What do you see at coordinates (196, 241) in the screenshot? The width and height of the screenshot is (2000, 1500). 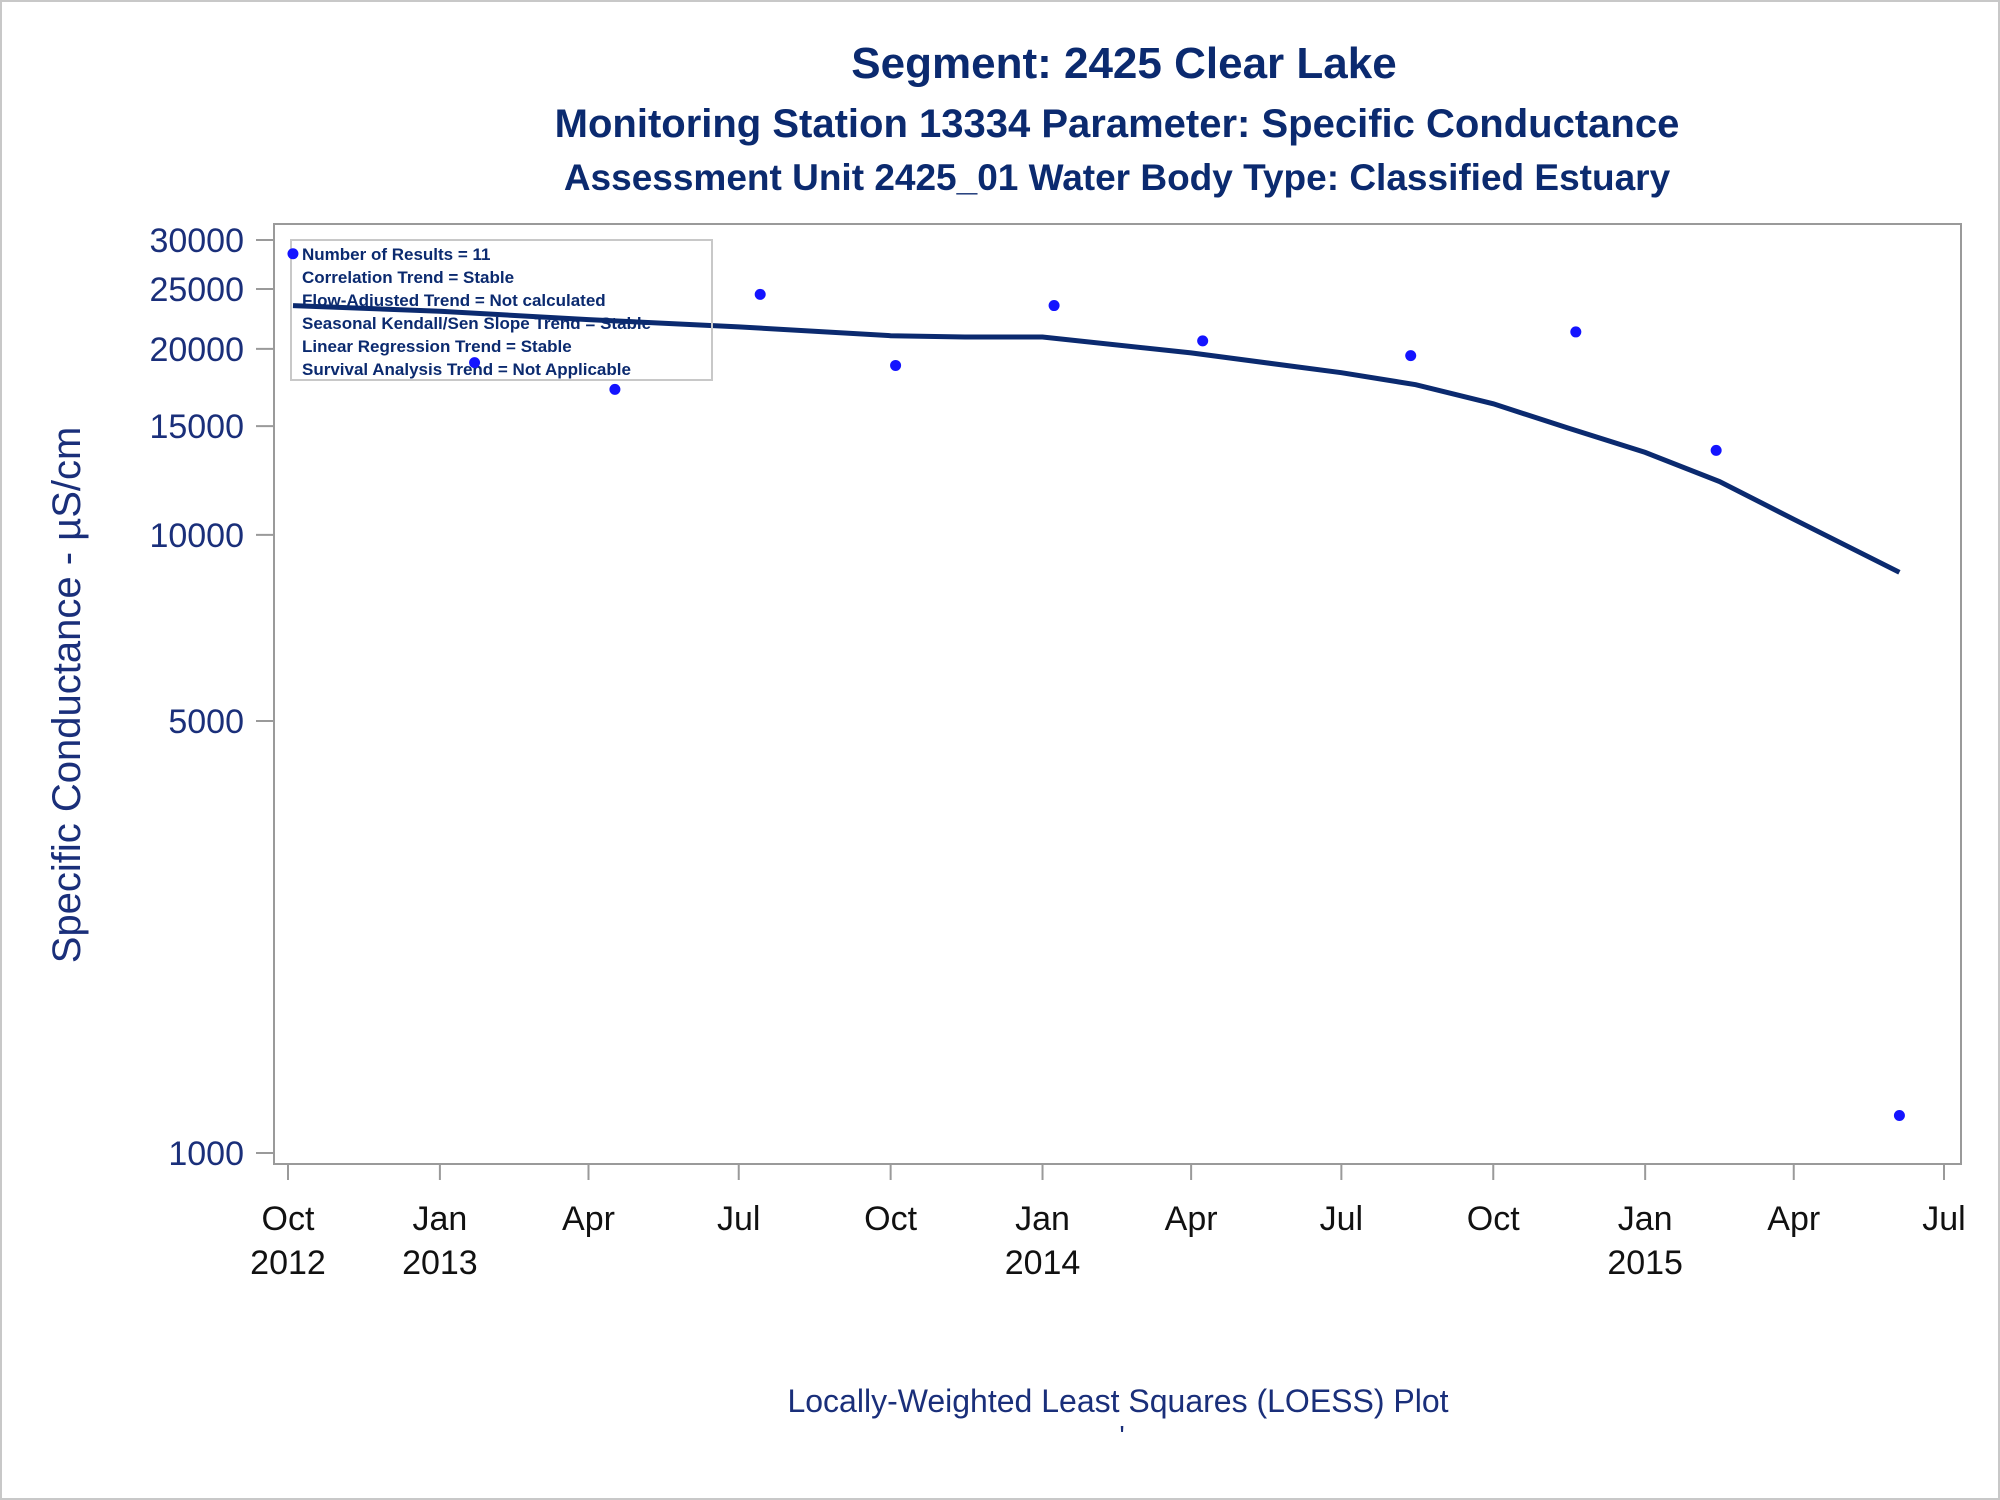 I see `y-tick-label: 30000` at bounding box center [196, 241].